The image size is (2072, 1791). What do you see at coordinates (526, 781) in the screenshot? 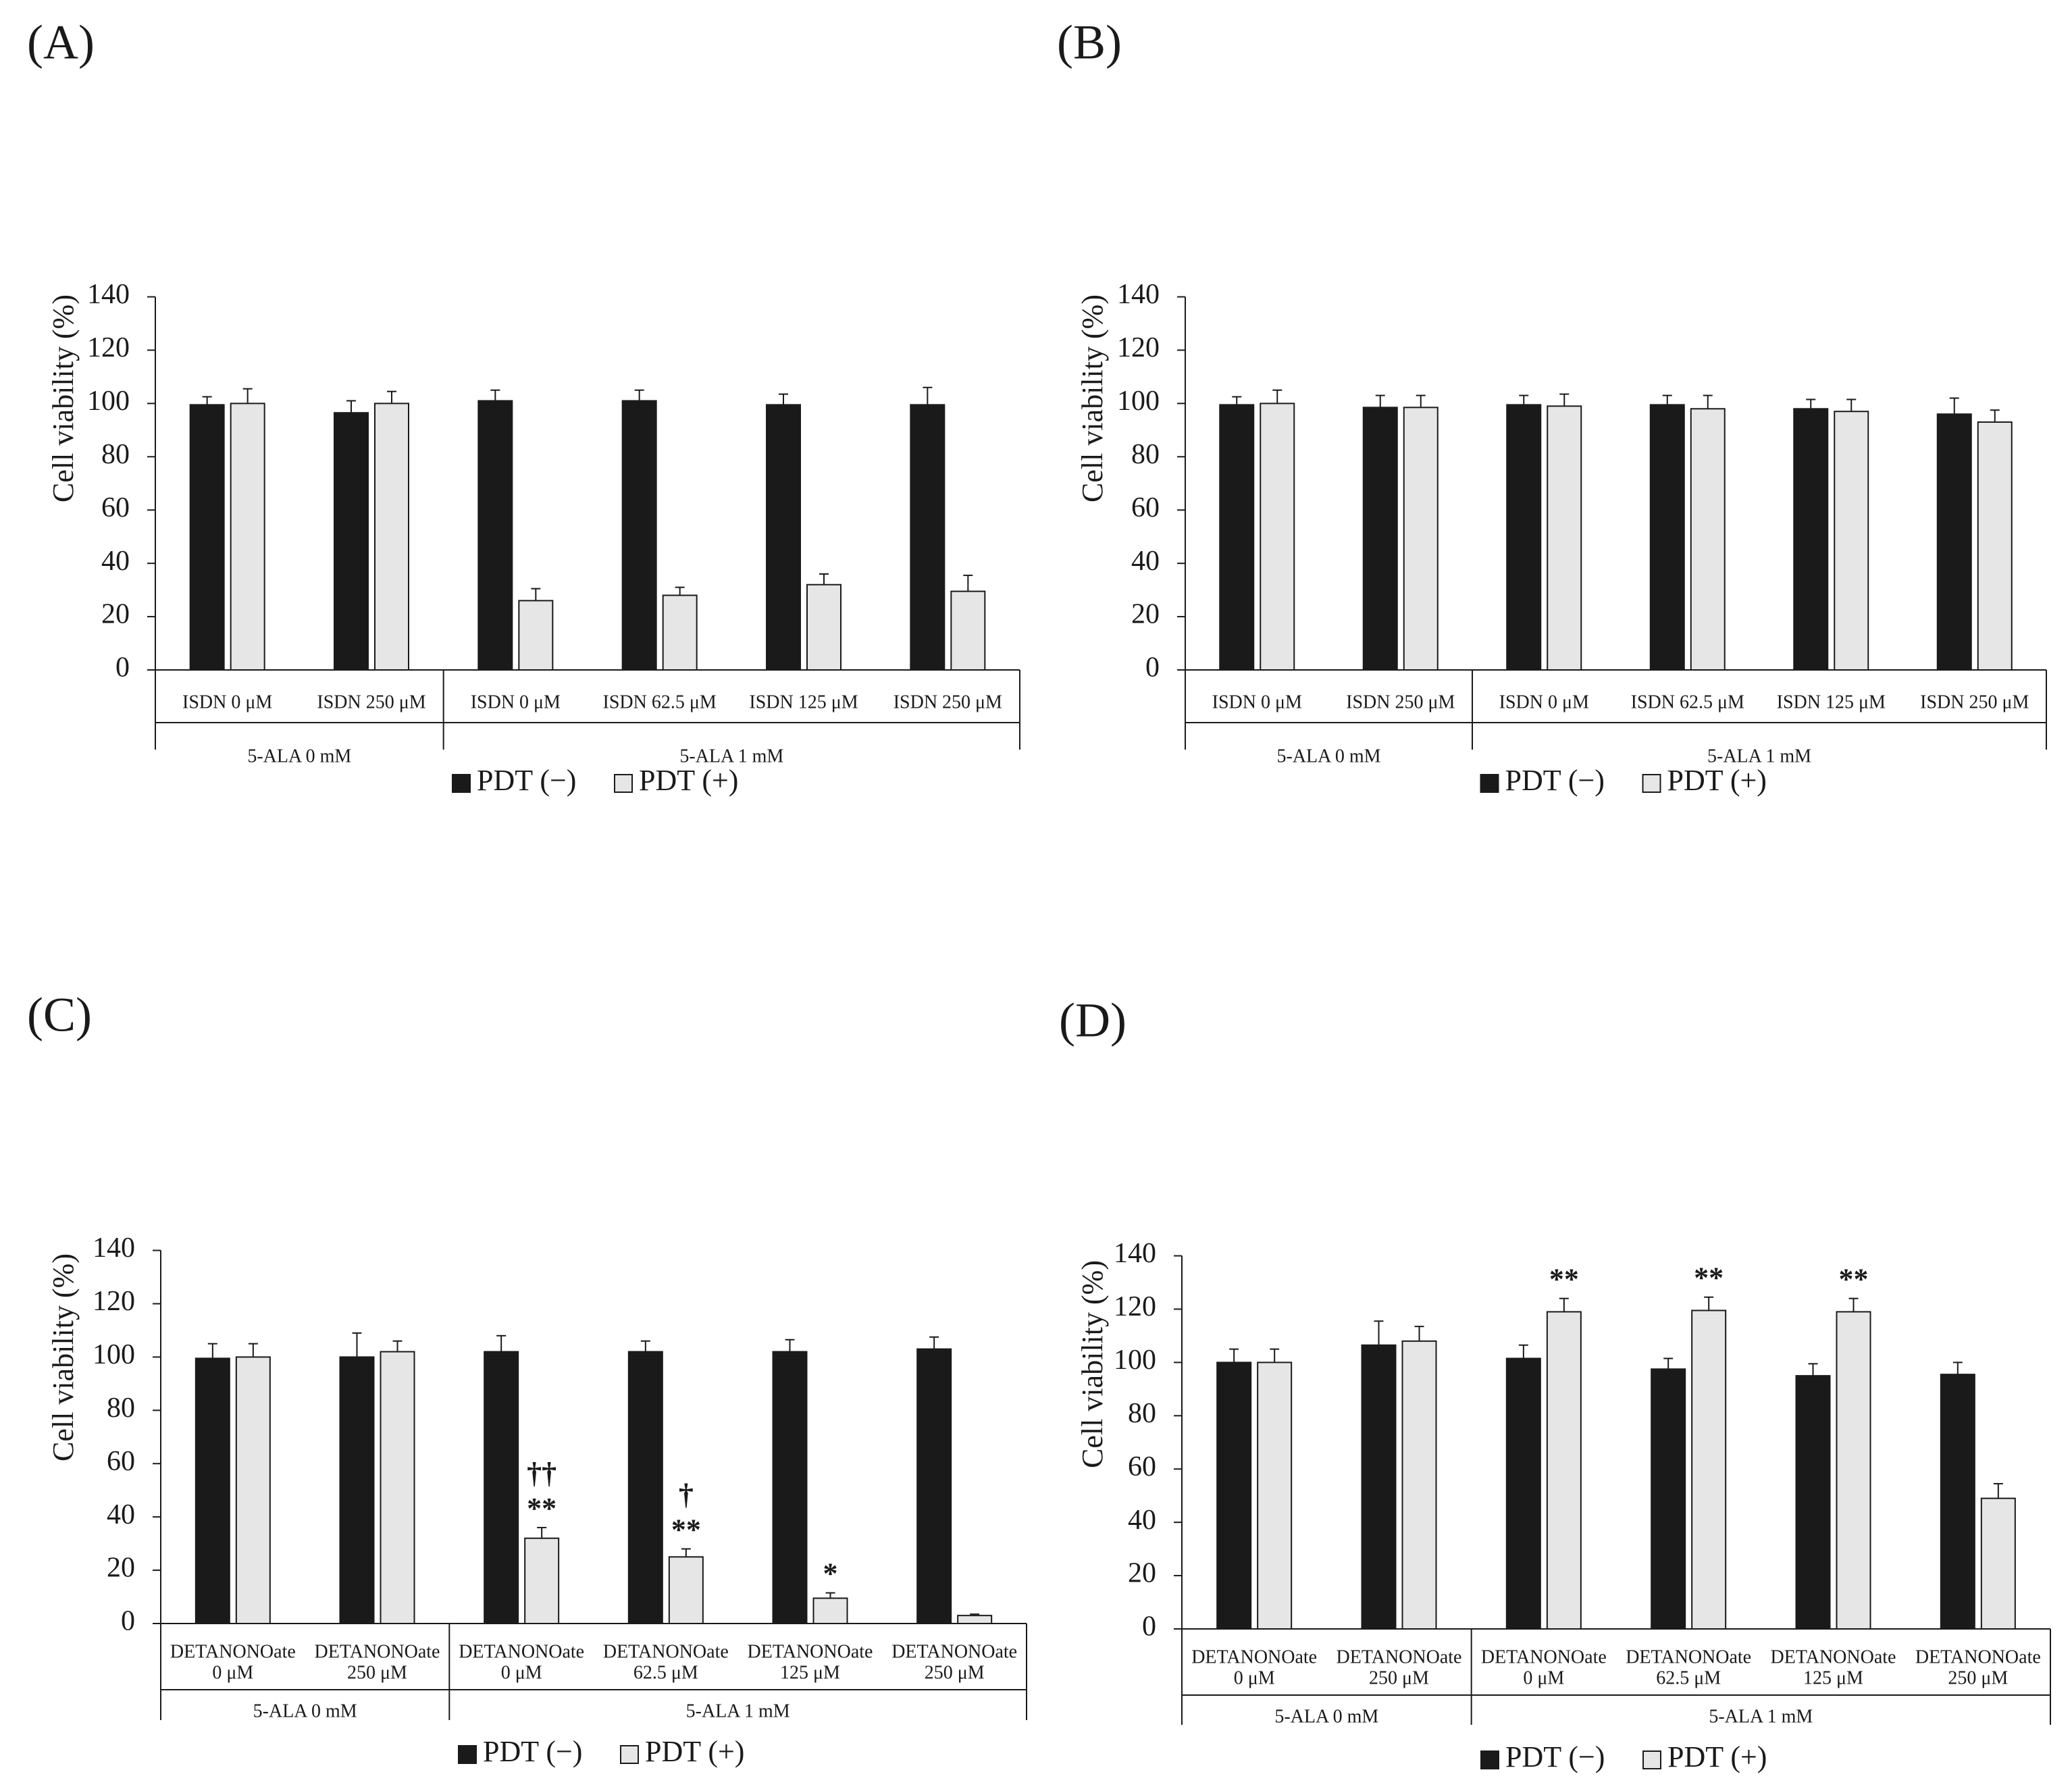
I see `legend-label: PDT (−)` at bounding box center [526, 781].